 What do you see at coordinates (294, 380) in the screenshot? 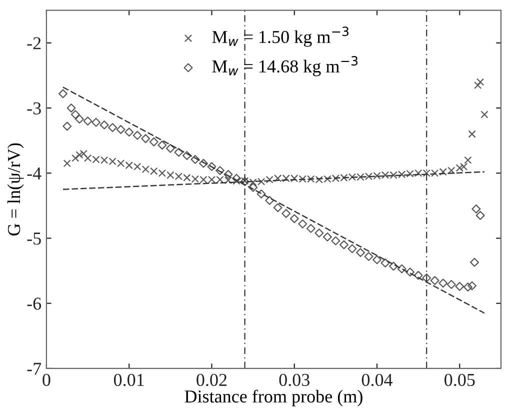
I see `x-tick-label: 0.03` at bounding box center [294, 380].